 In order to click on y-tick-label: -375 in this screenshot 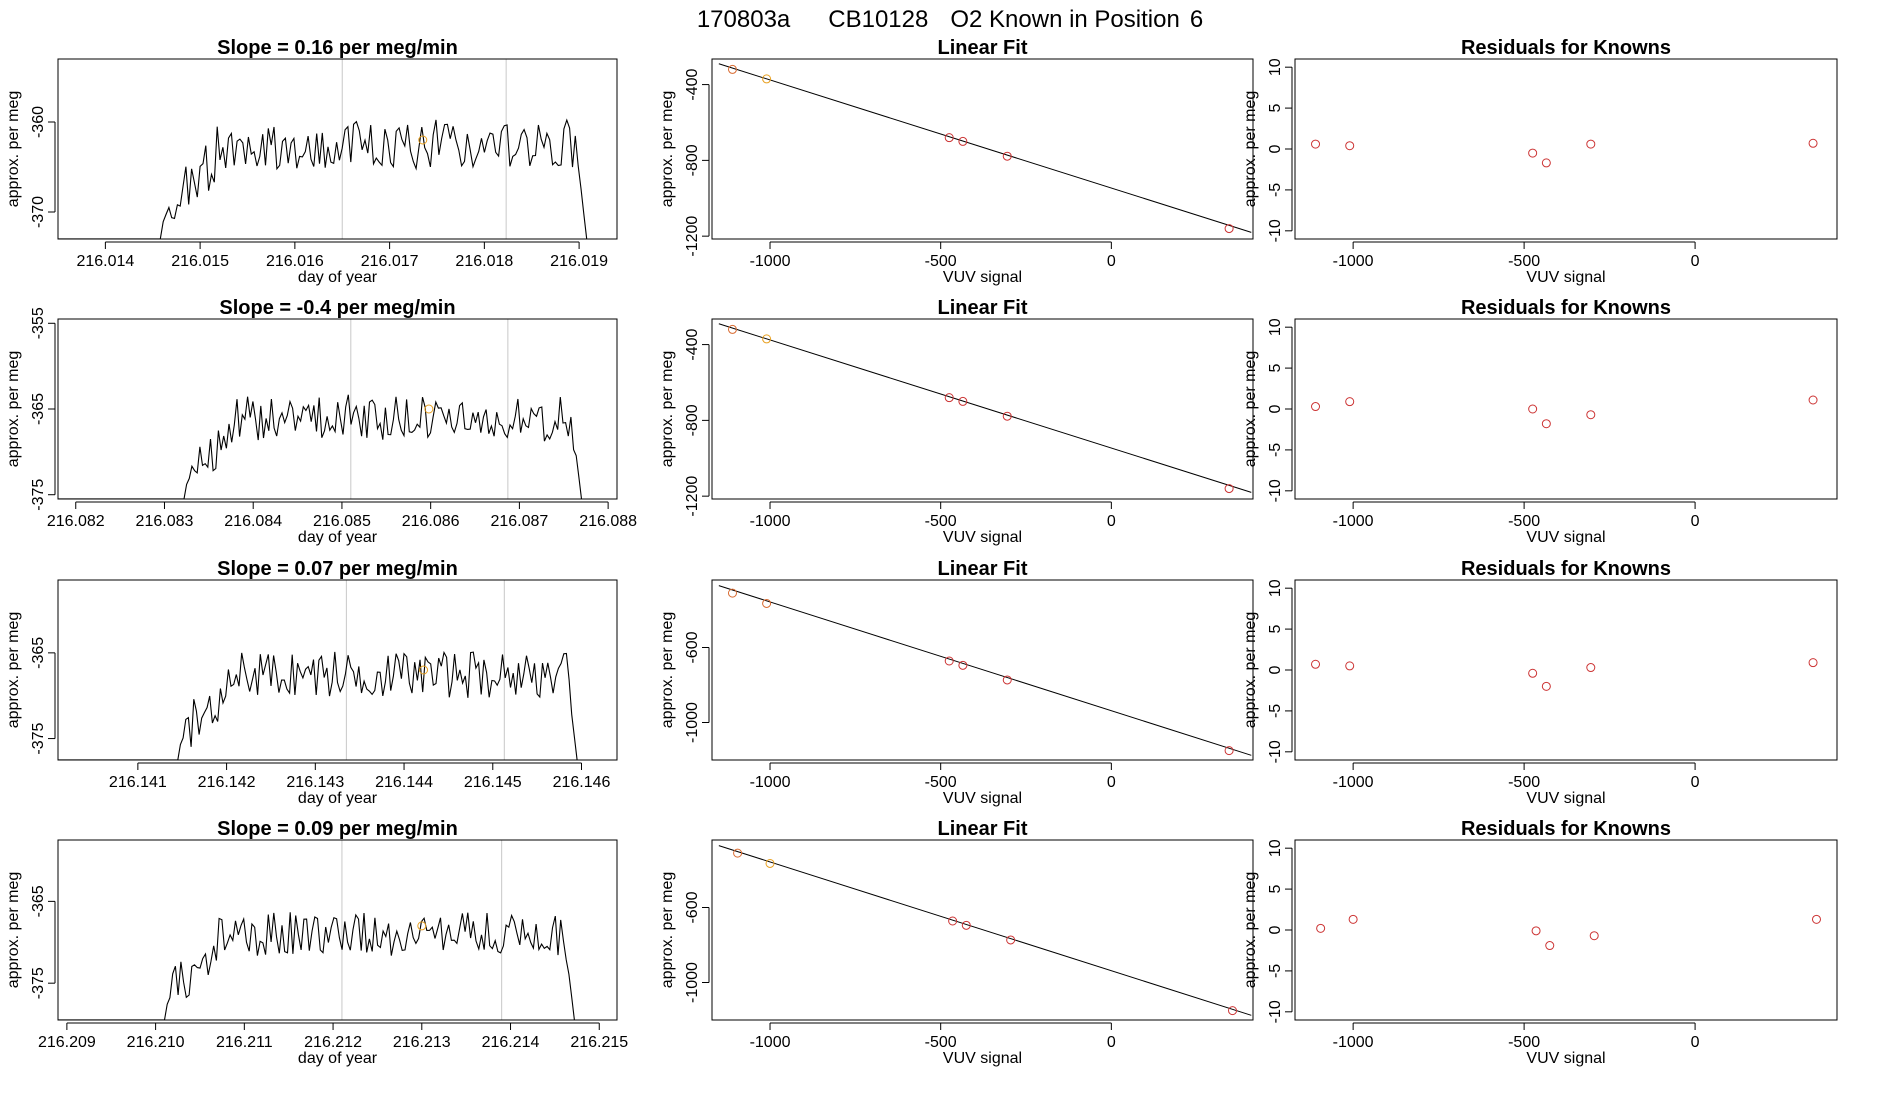, I will do `click(38, 983)`.